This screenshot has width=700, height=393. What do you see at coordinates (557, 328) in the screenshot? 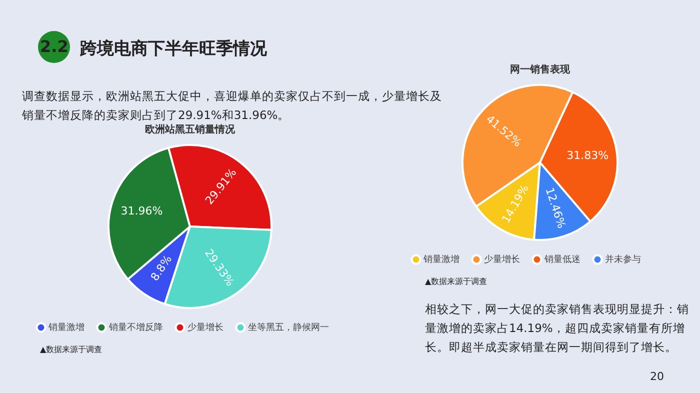
I see `text: 相较之下，网一大促的卖家销售表现明显提升：销量激增的卖家占14.19%，超四成卖家销量有所增长。即超半成卖家销量在网一期间得到了增长。` at bounding box center [557, 328].